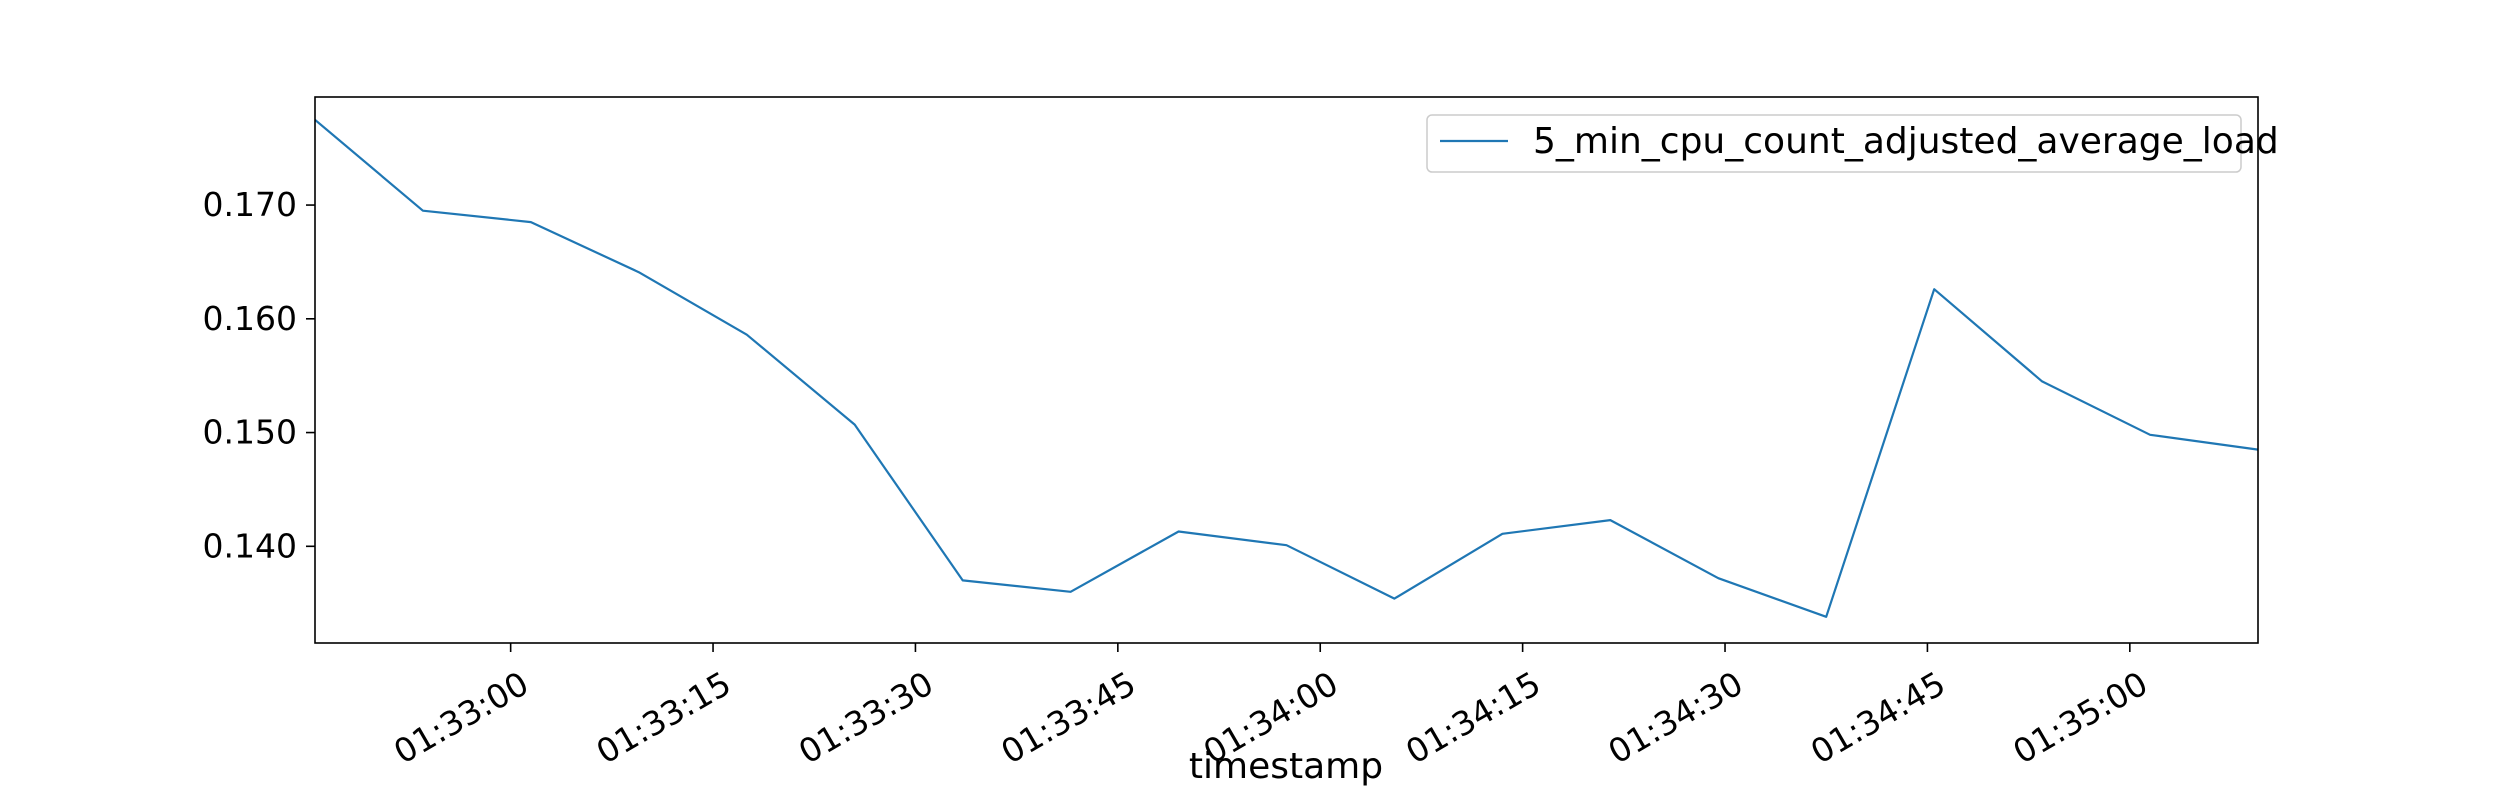 This screenshot has width=2500, height=800. What do you see at coordinates (1906, 141) in the screenshot?
I see `legend-entry-label: 5_min_cpu_count_adjusted_average_load` at bounding box center [1906, 141].